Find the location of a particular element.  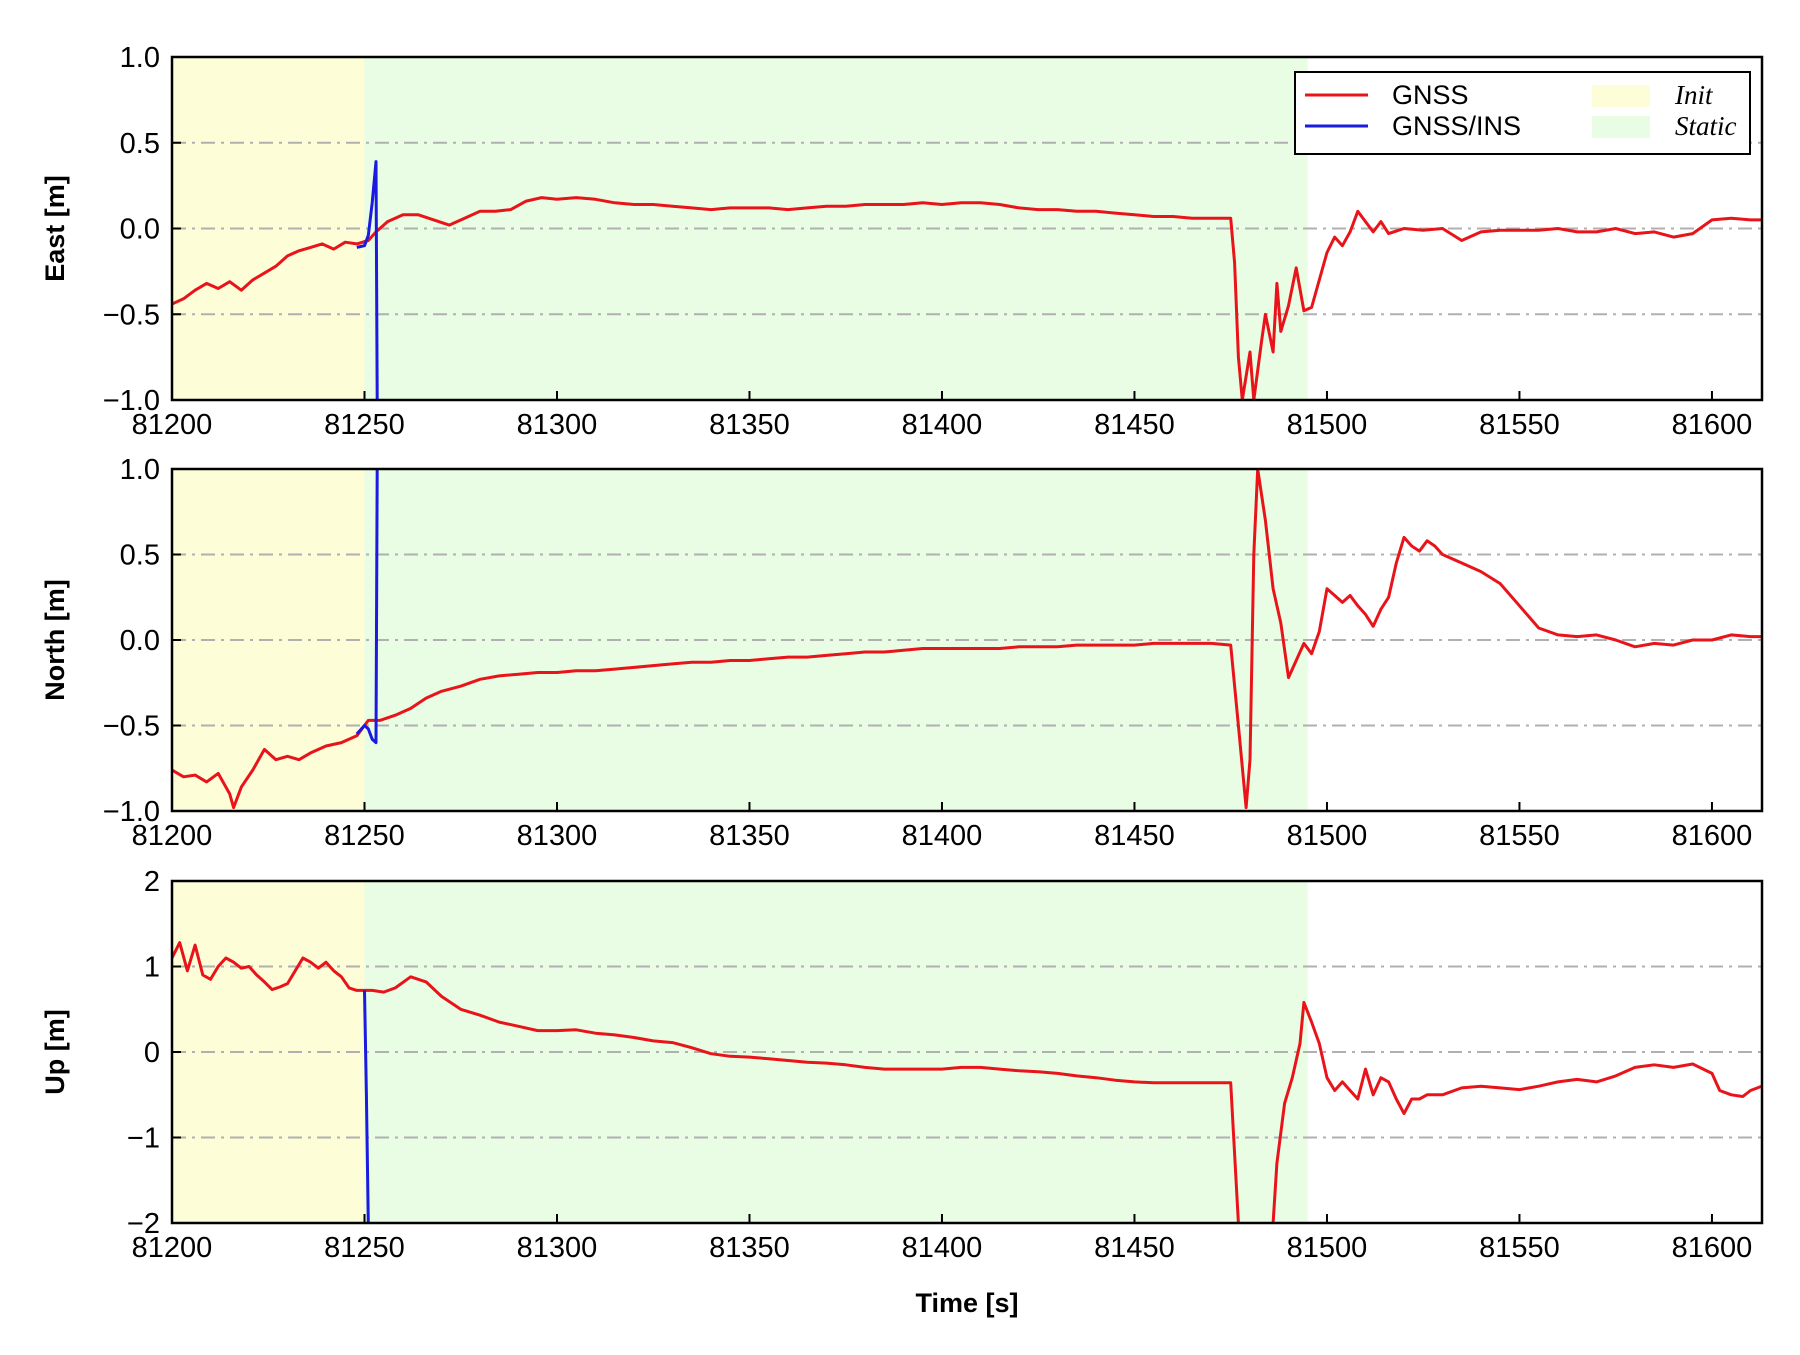

x-tick-label-east: 81450 is located at coordinates (1134, 425).